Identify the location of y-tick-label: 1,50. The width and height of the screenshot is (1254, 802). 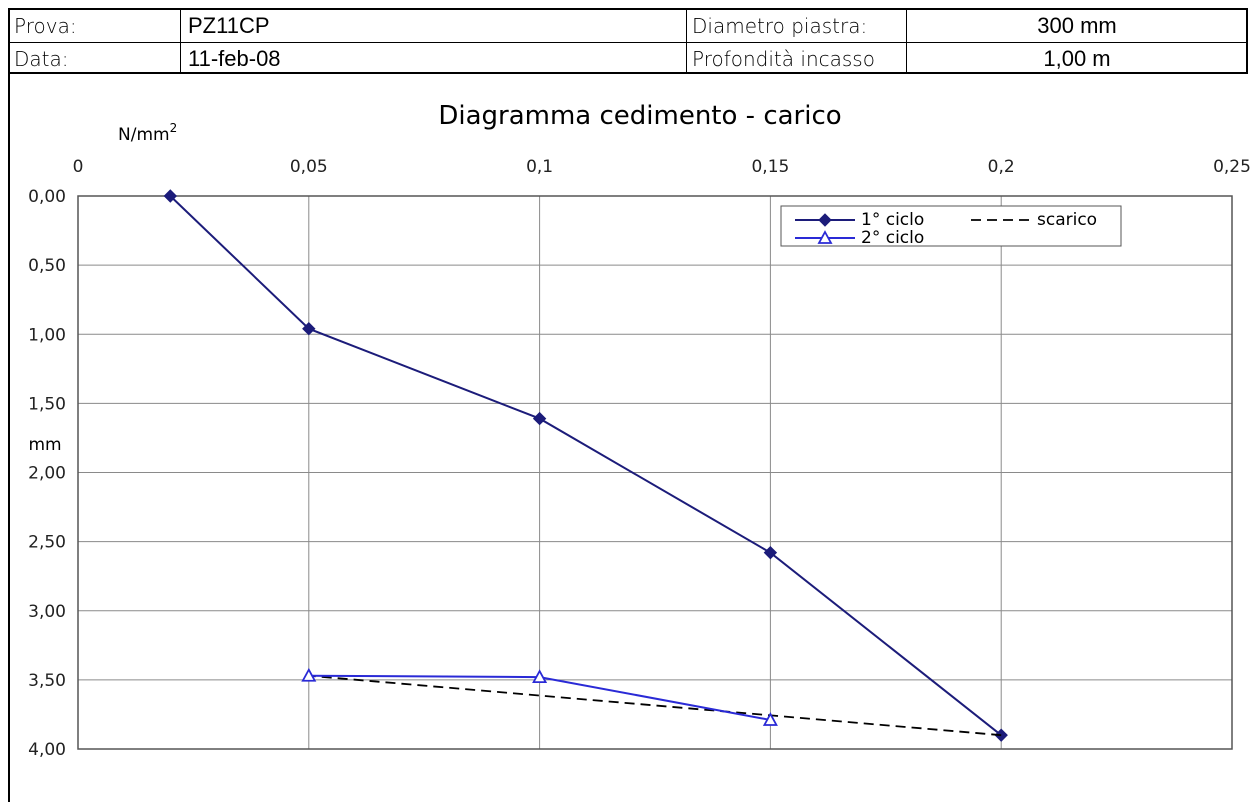
(47, 404).